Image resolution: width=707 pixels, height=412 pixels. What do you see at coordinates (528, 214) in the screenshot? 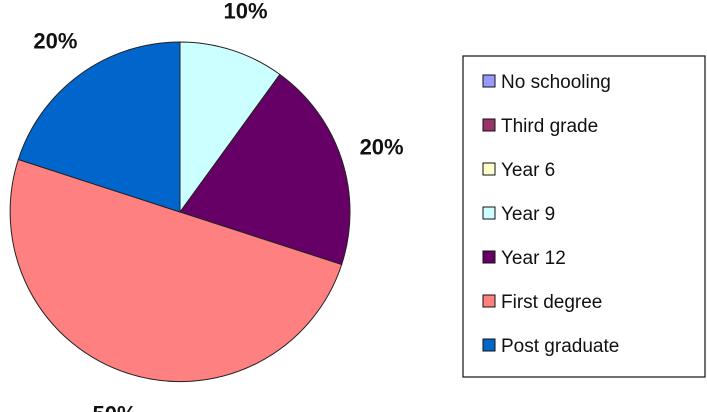
I see `legend-label-year-9: Year 9` at bounding box center [528, 214].